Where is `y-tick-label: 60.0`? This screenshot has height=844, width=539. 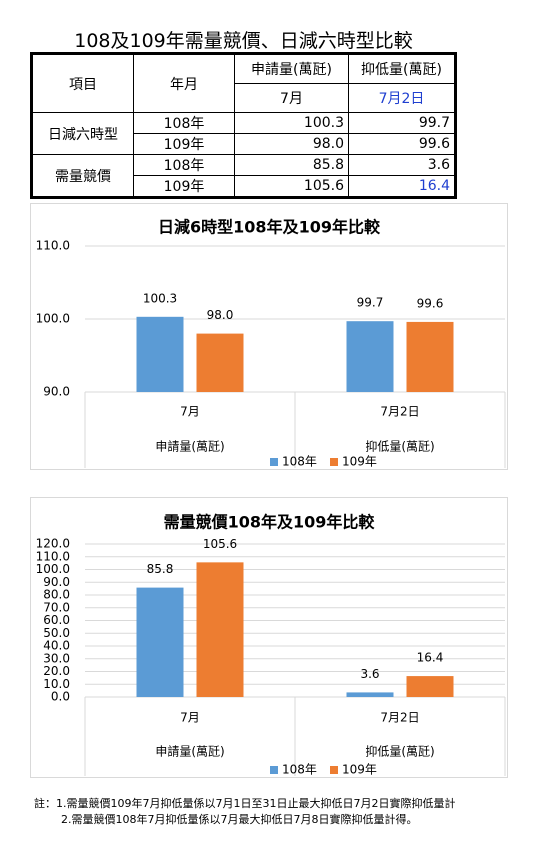 y-tick-label: 60.0 is located at coordinates (56, 620).